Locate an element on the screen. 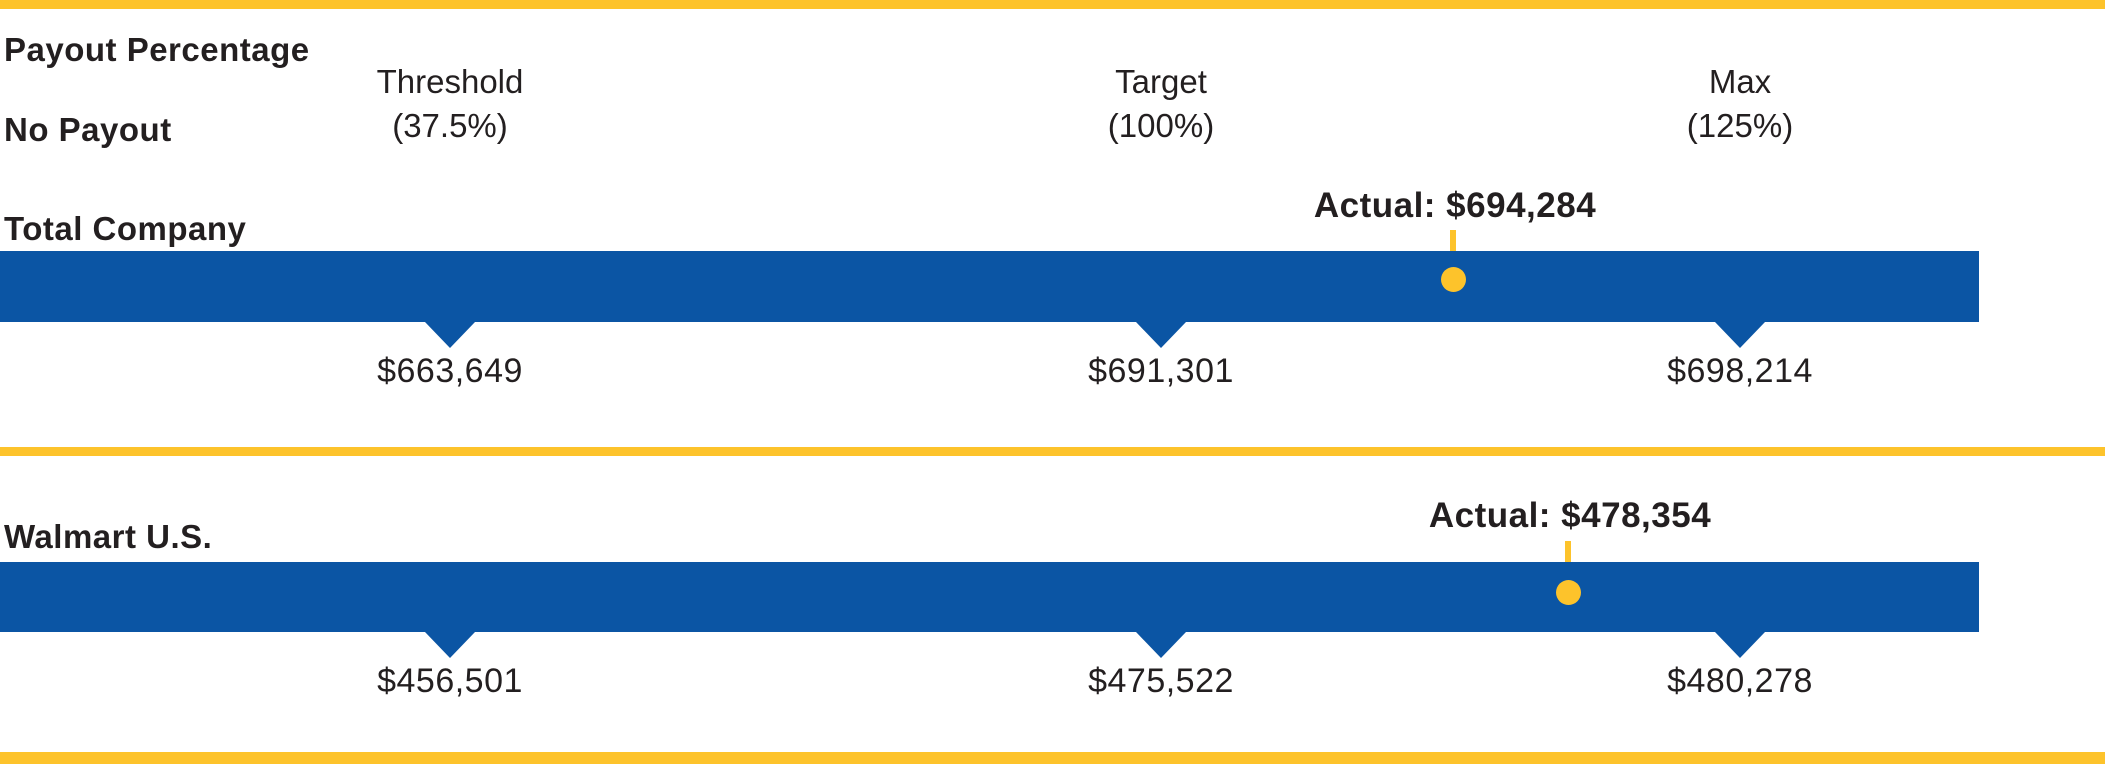 This screenshot has width=2105, height=764. threshold-percent: (37.5%) is located at coordinates (450, 125).